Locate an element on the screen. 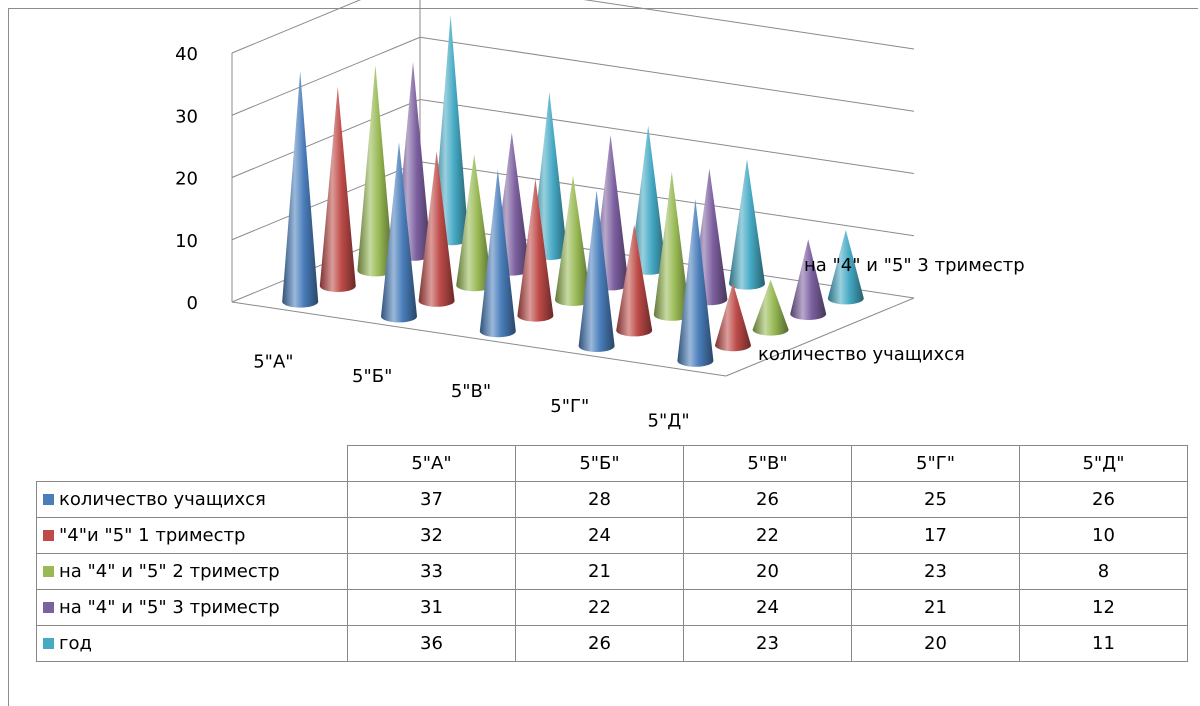 This screenshot has width=1200, height=706. table-cell: 36 is located at coordinates (431, 643).